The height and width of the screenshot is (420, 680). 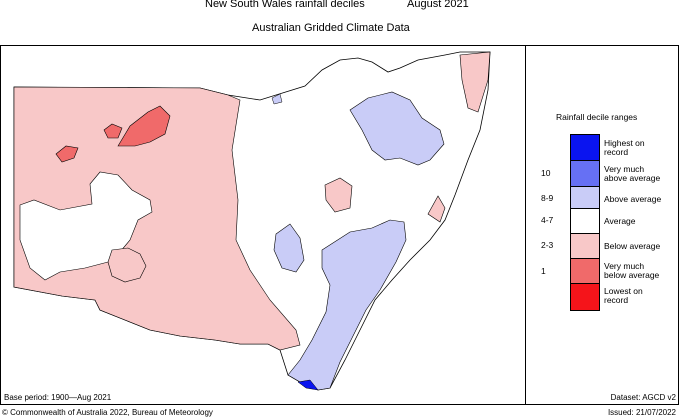 I want to click on legend-range: 4-7, so click(x=547, y=220).